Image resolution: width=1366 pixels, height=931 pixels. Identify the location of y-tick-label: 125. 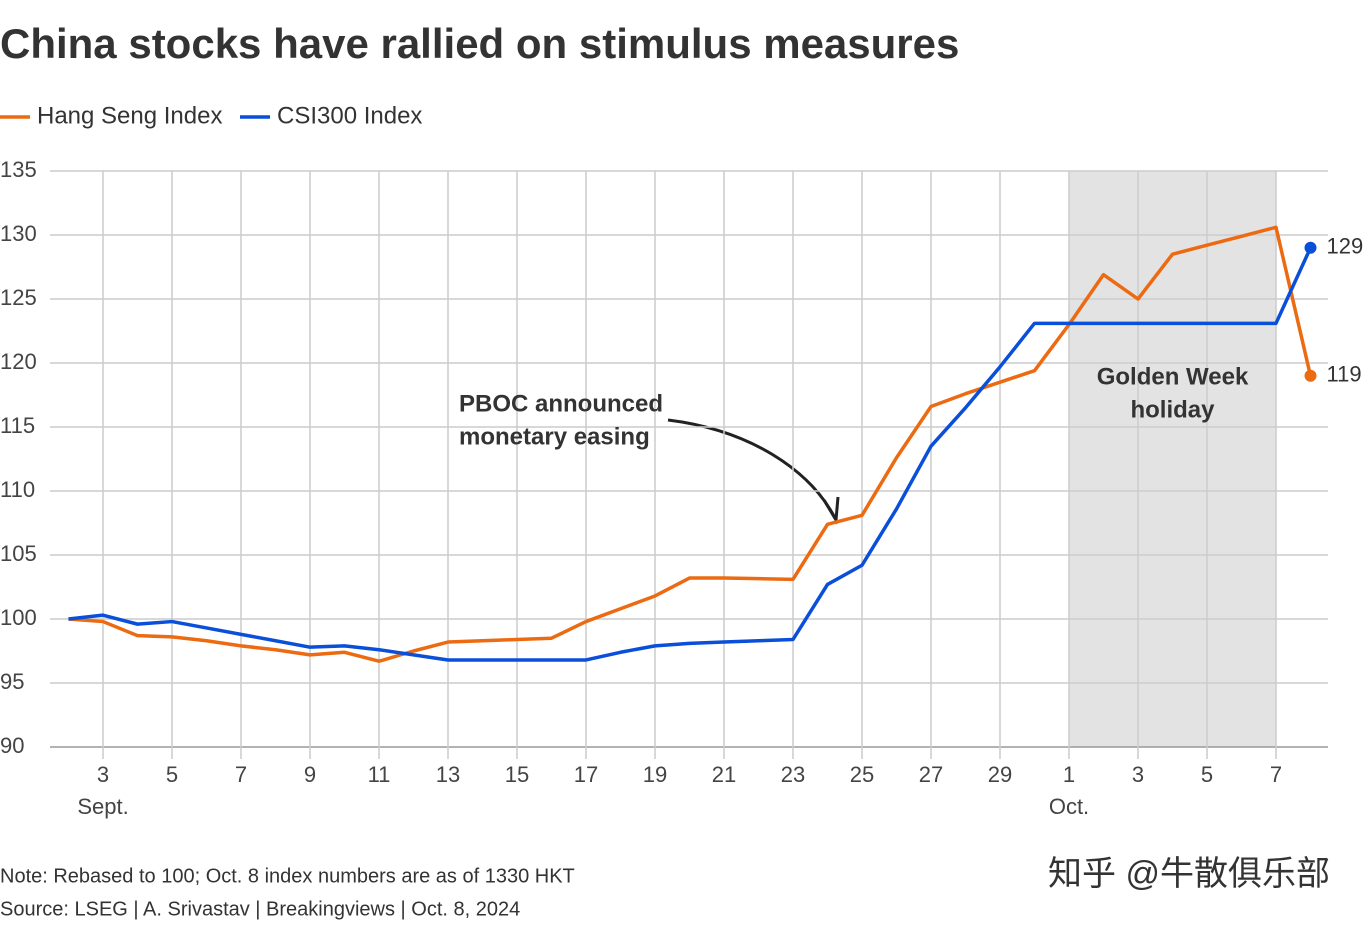
(18, 297).